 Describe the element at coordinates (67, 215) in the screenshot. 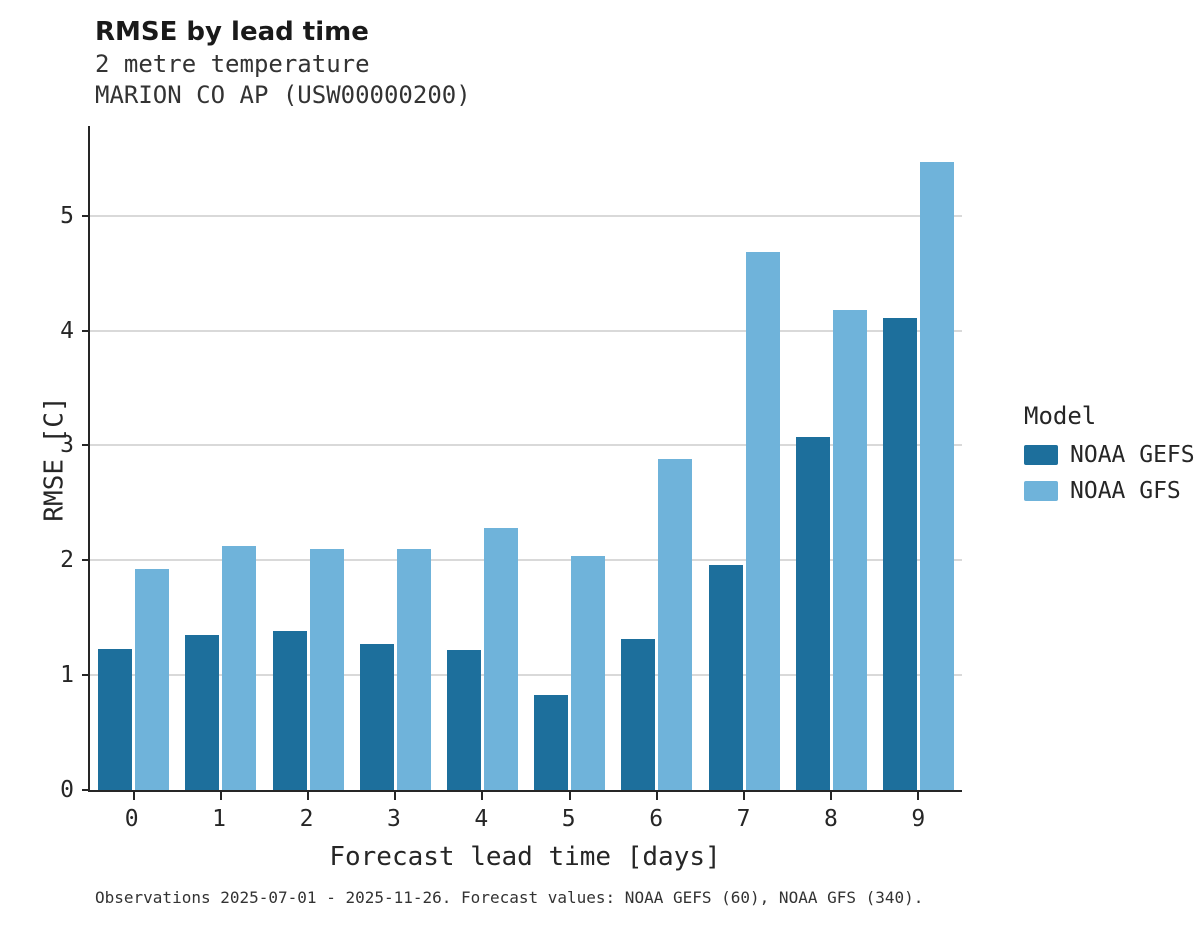

I see `y-tick-label-5: 5` at that location.